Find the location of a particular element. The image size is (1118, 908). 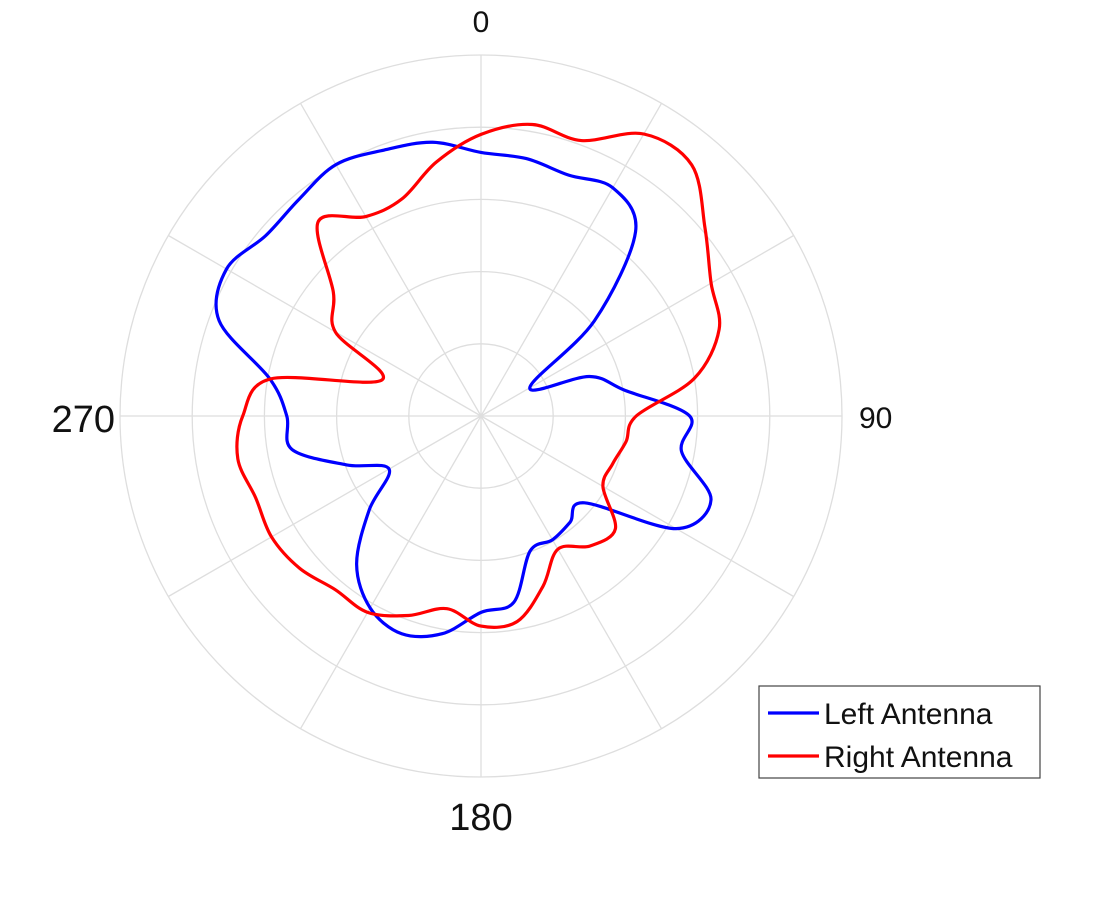

legend-label-right-antenna: Right Antenna is located at coordinates (918, 757).